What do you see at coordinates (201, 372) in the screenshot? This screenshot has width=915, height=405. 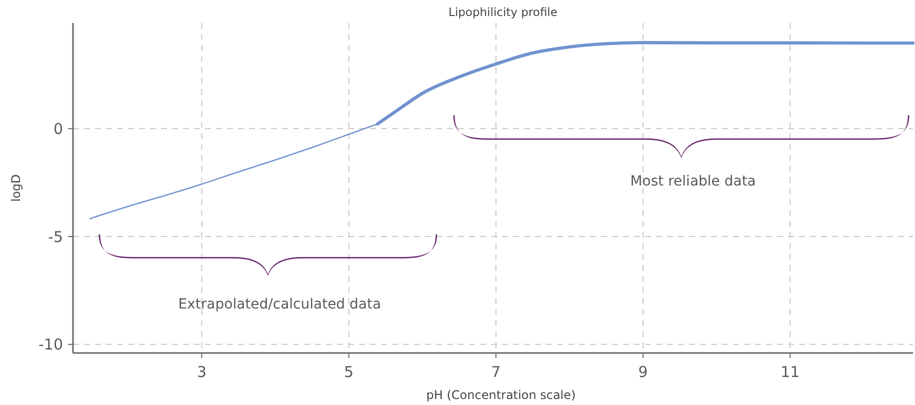 I see `x-tick-label: 3` at bounding box center [201, 372].